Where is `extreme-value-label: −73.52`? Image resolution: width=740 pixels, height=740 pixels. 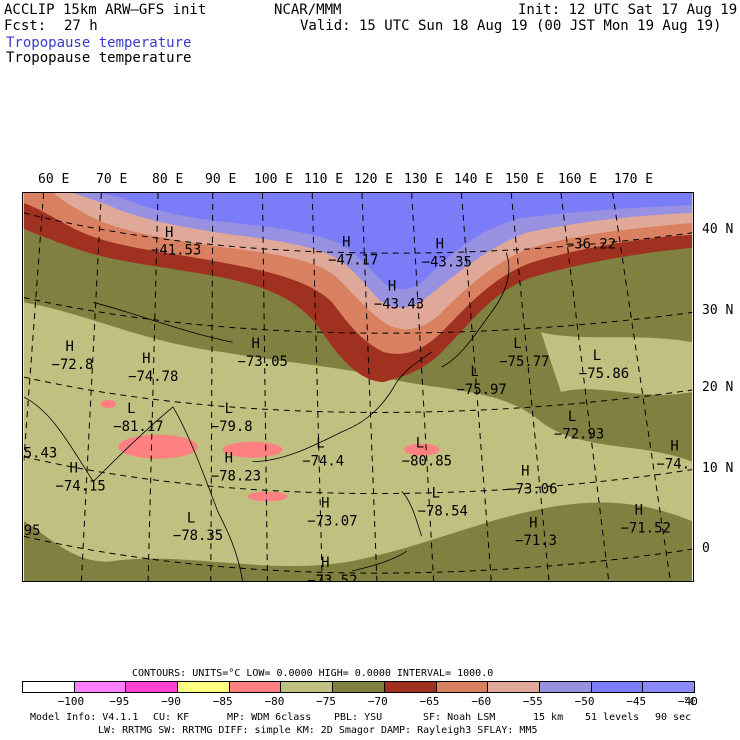 extreme-value-label: −73.52 is located at coordinates (332, 577).